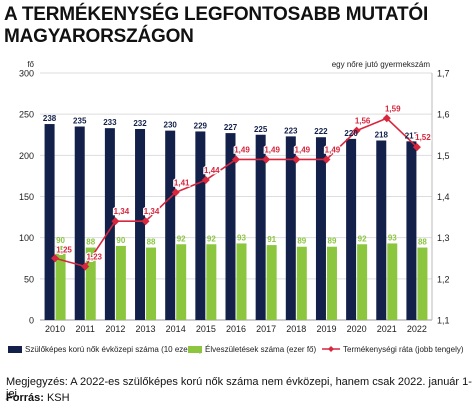 The height and width of the screenshot is (411, 474). Describe the element at coordinates (393, 108) in the screenshot. I see `fertility-label: 1,59` at that location.